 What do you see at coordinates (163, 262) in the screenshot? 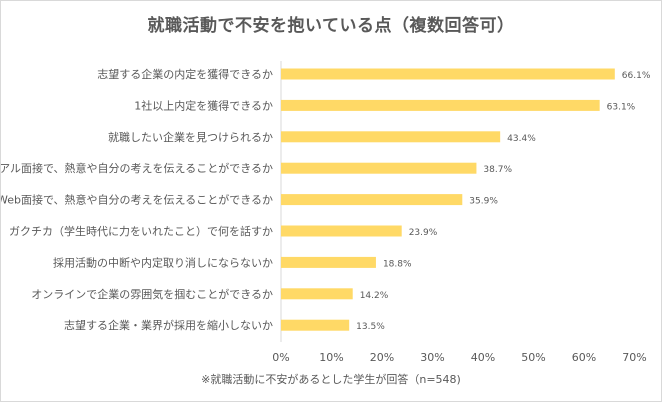
I see `category-label: 採用活動の中断や内定取り消しにならないか` at bounding box center [163, 262].